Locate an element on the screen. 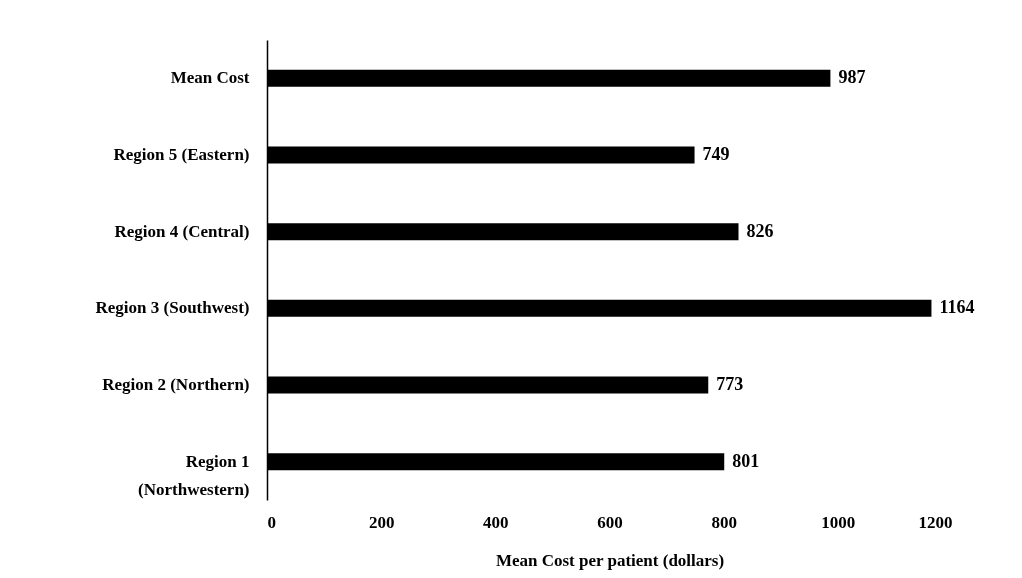  y-tick-label: Region 3 (Southwest) is located at coordinates (172, 308).